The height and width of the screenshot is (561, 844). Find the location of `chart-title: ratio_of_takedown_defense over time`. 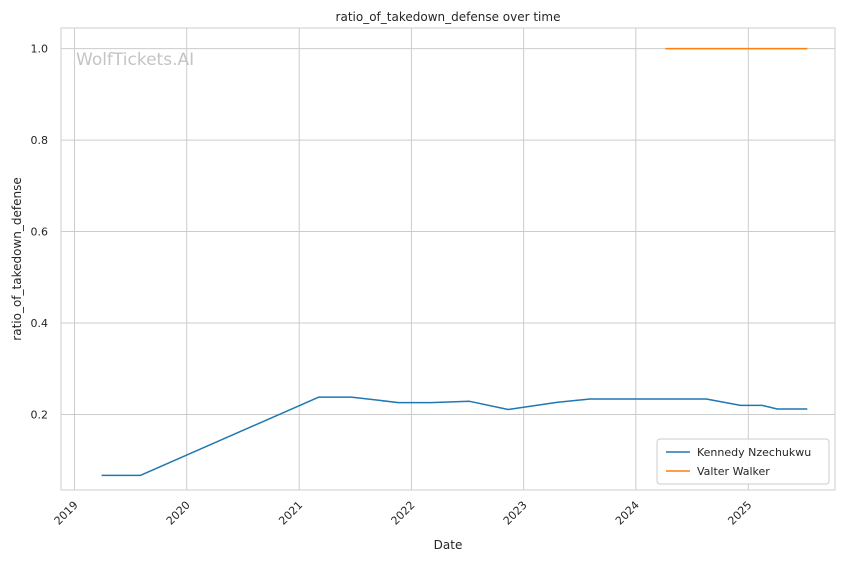

chart-title: ratio_of_takedown_defense over time is located at coordinates (448, 17).